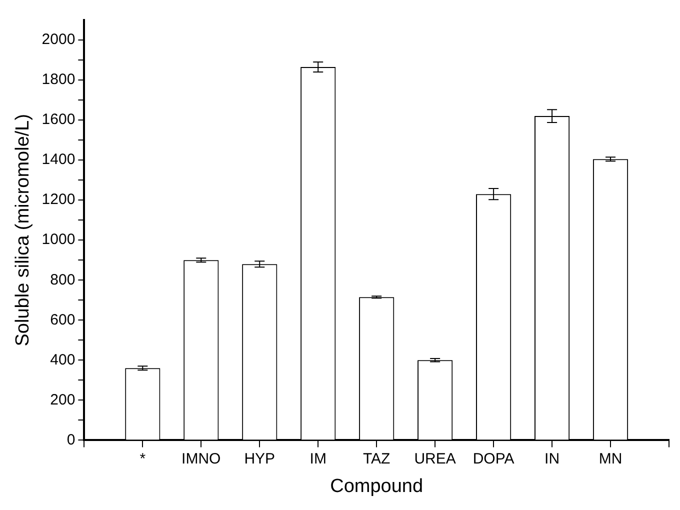 Image resolution: width=680 pixels, height=510 pixels. Describe the element at coordinates (610, 459) in the screenshot. I see `x-tick-label: MN` at that location.